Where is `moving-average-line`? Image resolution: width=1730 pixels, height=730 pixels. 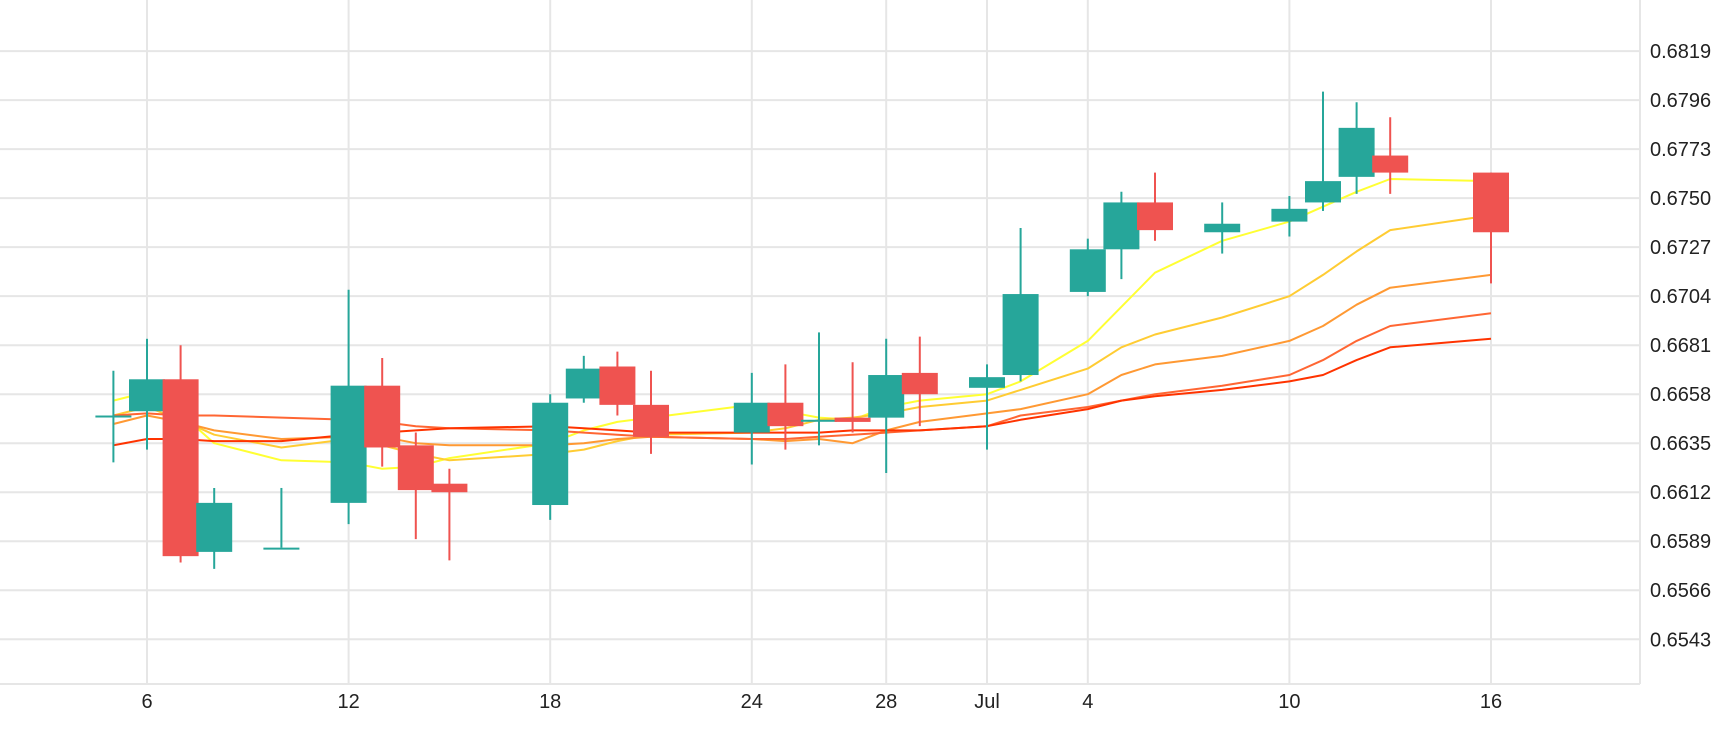
moving-average-line is located at coordinates (802, 392).